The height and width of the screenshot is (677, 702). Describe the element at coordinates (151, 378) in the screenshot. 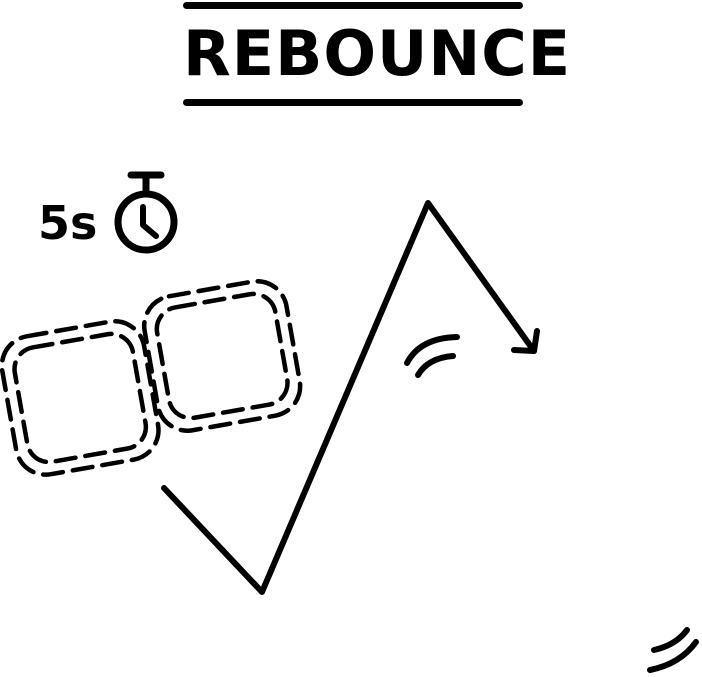

I see `dashed-double-square-icon` at that location.